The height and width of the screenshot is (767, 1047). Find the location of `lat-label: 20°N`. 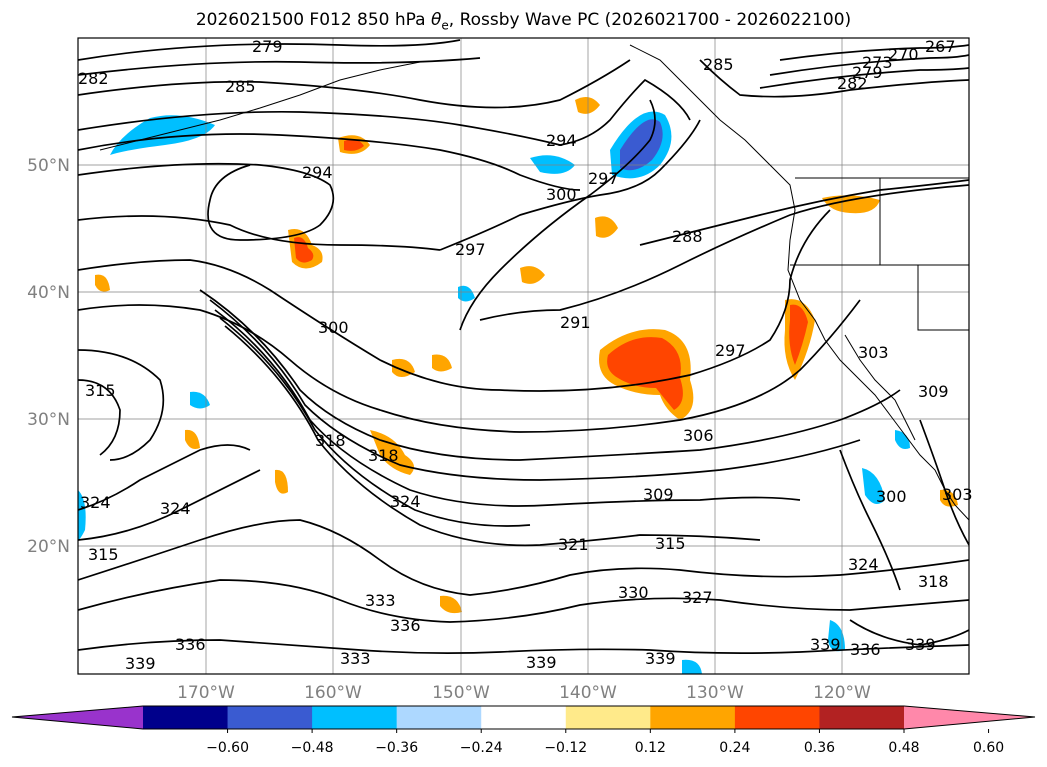

lat-label: 20°N is located at coordinates (48, 547).